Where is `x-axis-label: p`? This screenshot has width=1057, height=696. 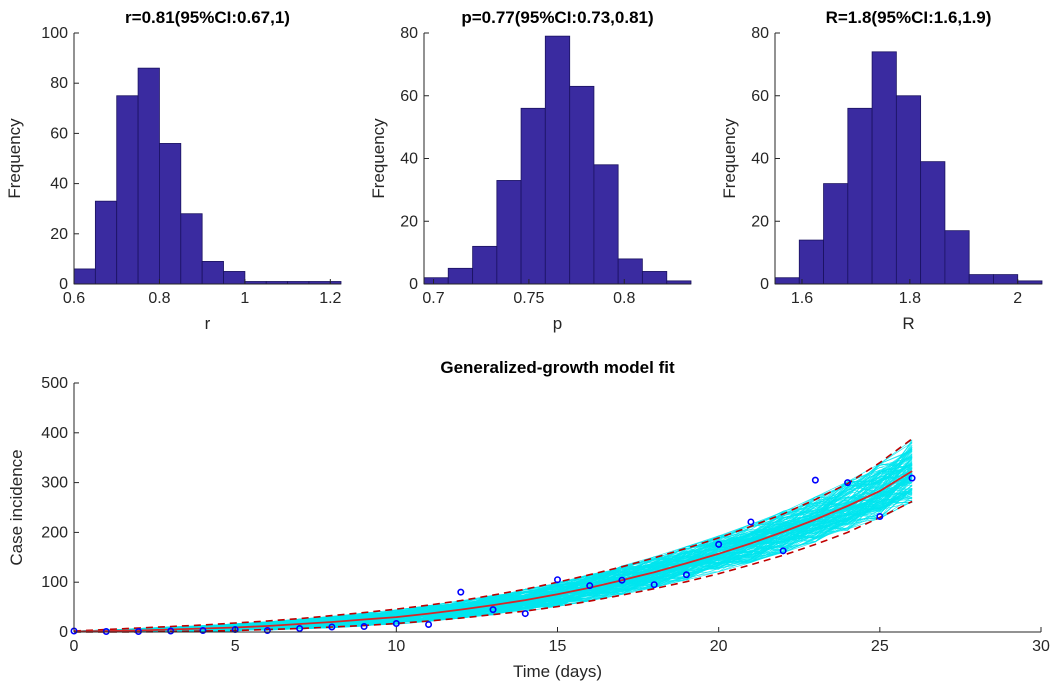 x-axis-label: p is located at coordinates (557, 323).